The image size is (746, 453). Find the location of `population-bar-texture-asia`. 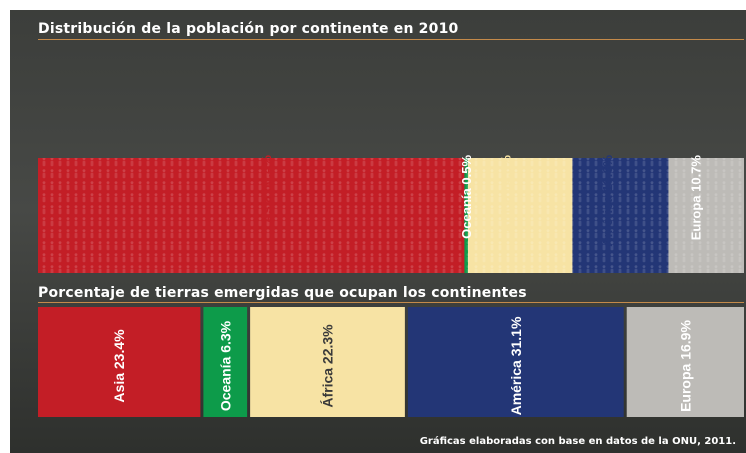

population-bar-texture-asia is located at coordinates (251, 215).